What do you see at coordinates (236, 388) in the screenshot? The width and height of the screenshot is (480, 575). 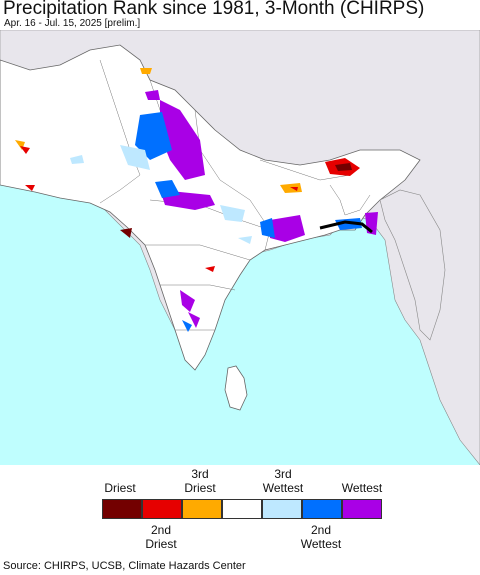 I see `sri-lanka` at bounding box center [236, 388].